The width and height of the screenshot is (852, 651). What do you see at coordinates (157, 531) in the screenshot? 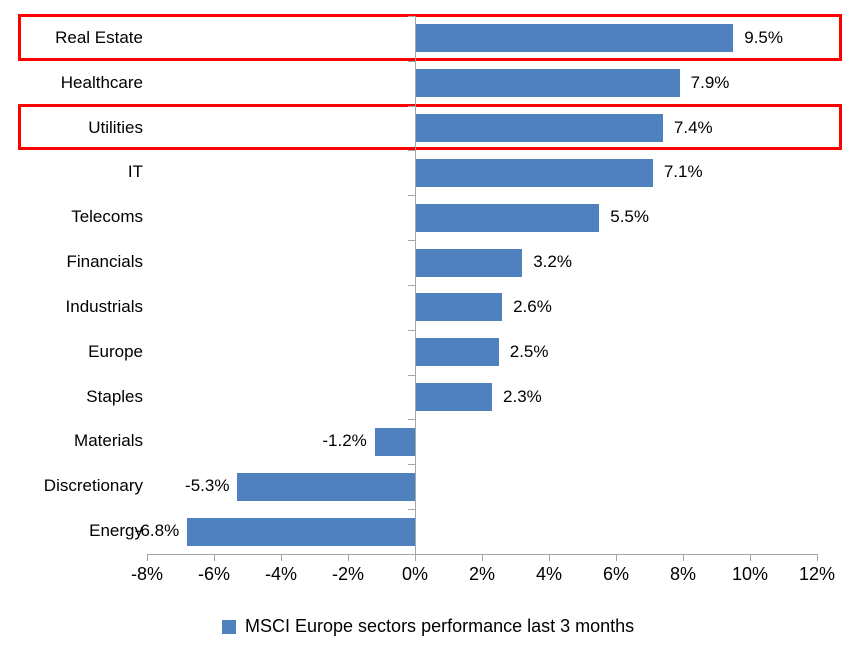
I see `data-label: -6.8%` at bounding box center [157, 531].